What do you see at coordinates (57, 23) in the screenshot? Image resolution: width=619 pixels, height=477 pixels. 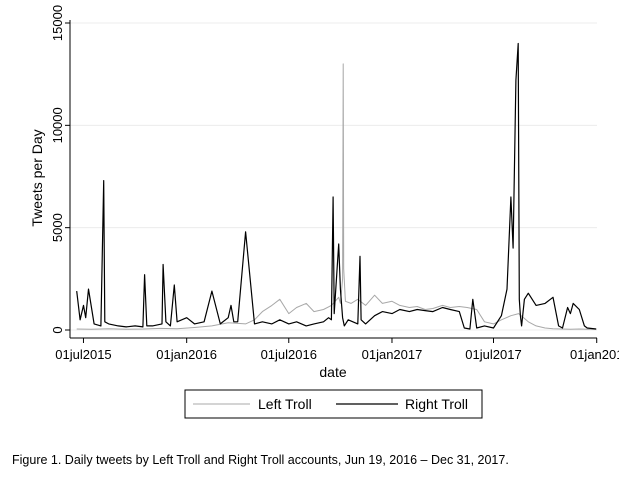 I see `y-tick-label-3: 15000` at bounding box center [57, 23].